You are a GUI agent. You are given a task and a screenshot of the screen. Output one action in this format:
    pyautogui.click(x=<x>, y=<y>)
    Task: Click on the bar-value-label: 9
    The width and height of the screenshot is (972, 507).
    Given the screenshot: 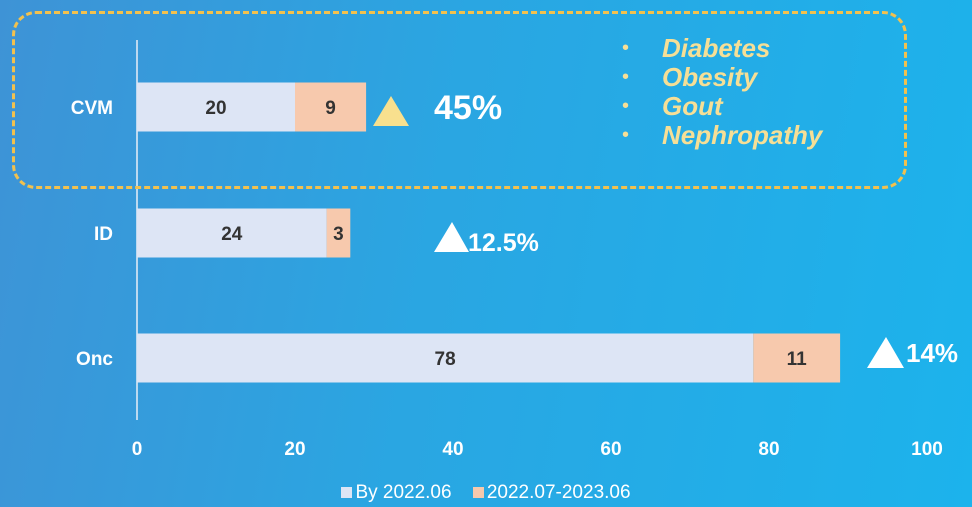 What is the action you would take?
    pyautogui.click(x=330, y=108)
    